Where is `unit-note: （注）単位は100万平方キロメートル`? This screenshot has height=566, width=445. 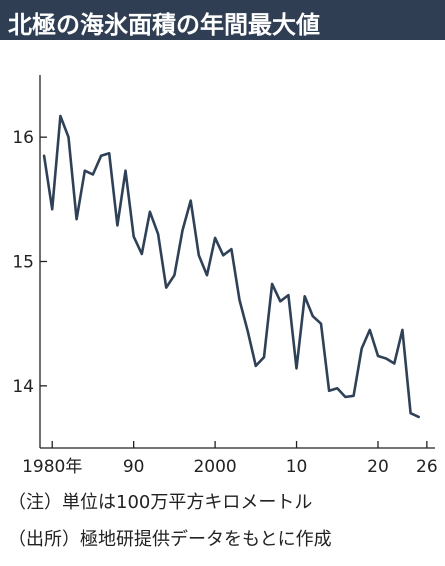 unit-note: （注）単位は100万平方キロメートル is located at coordinates (160, 502).